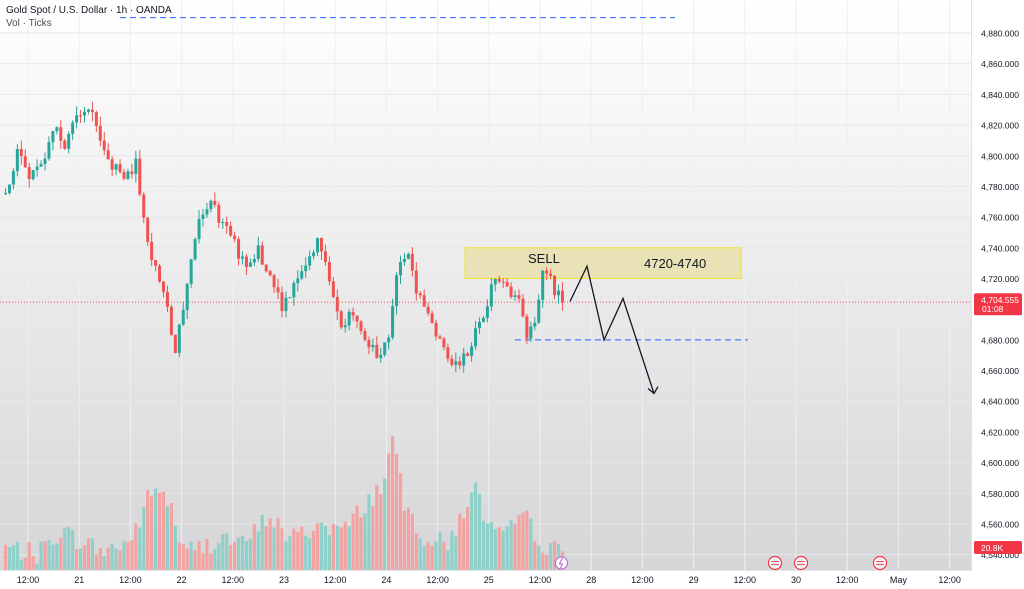 The image size is (1024, 589). I want to click on time-tick-label: 24, so click(386, 580).